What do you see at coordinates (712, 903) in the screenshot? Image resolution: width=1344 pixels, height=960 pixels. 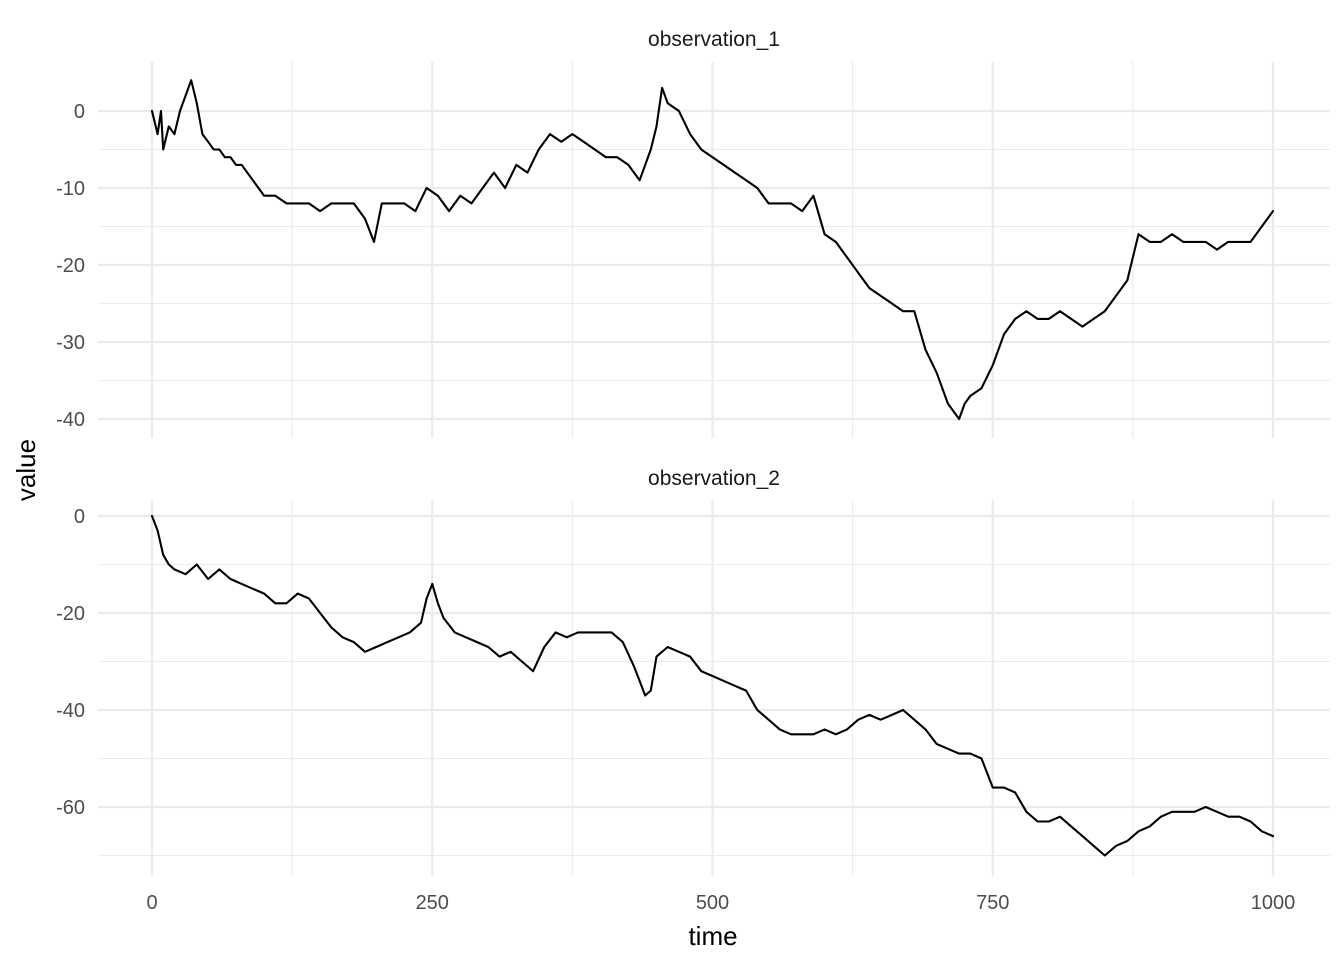 I see `x-tick-label: 500` at bounding box center [712, 903].